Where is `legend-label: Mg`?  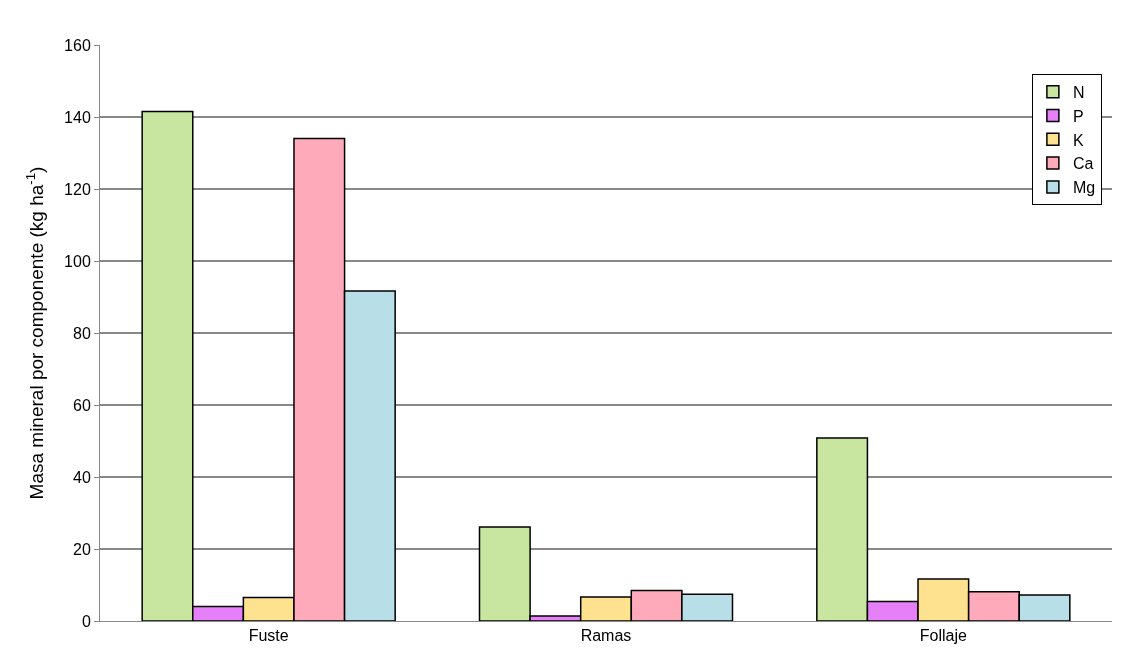
legend-label: Mg is located at coordinates (1084, 188).